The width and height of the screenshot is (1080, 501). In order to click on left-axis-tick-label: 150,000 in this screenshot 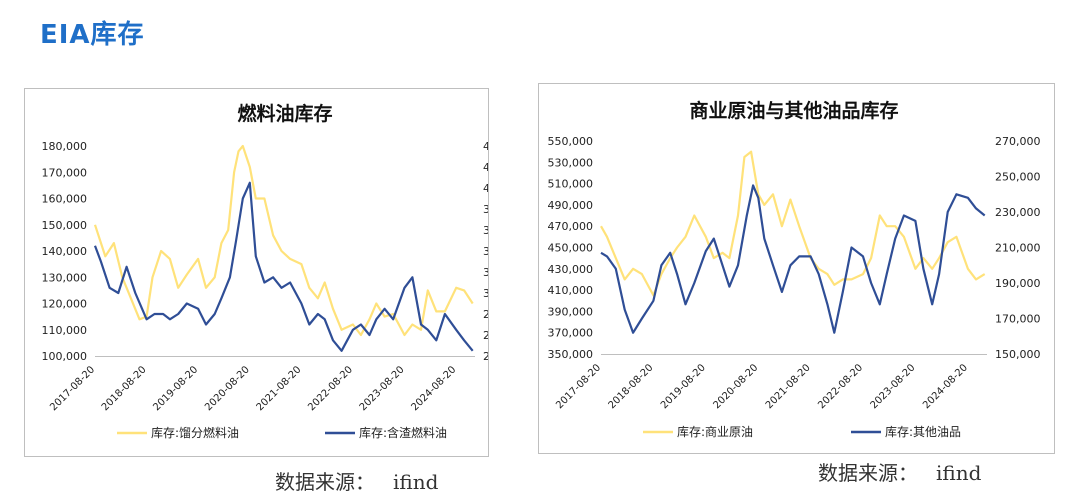, I will do `click(65, 225)`.